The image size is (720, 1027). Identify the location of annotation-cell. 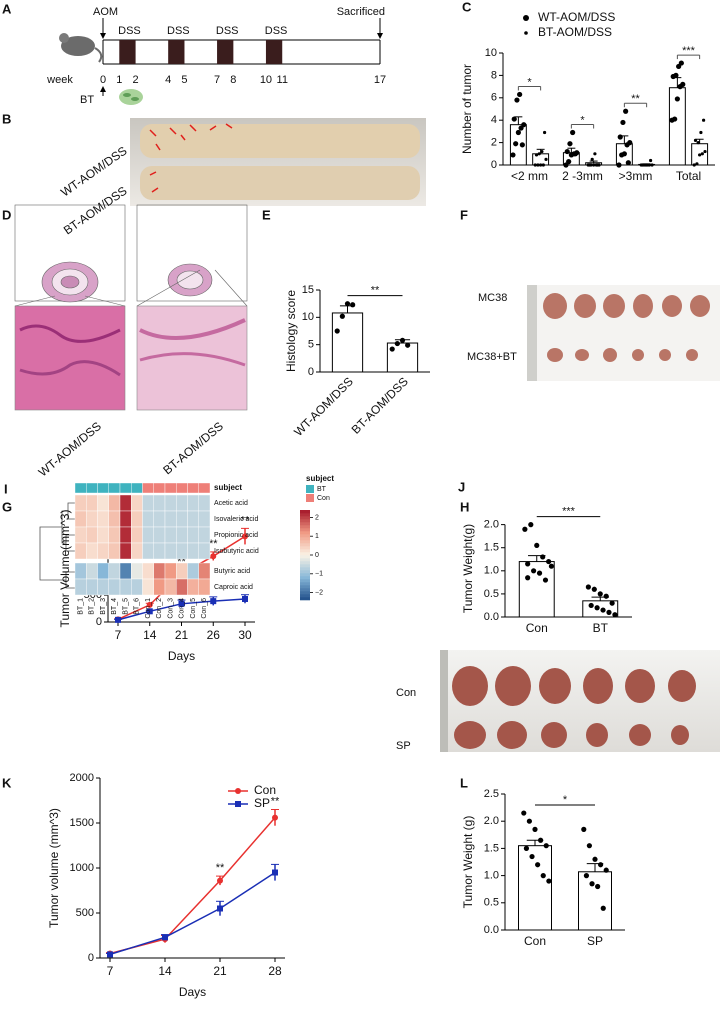
(204, 488).